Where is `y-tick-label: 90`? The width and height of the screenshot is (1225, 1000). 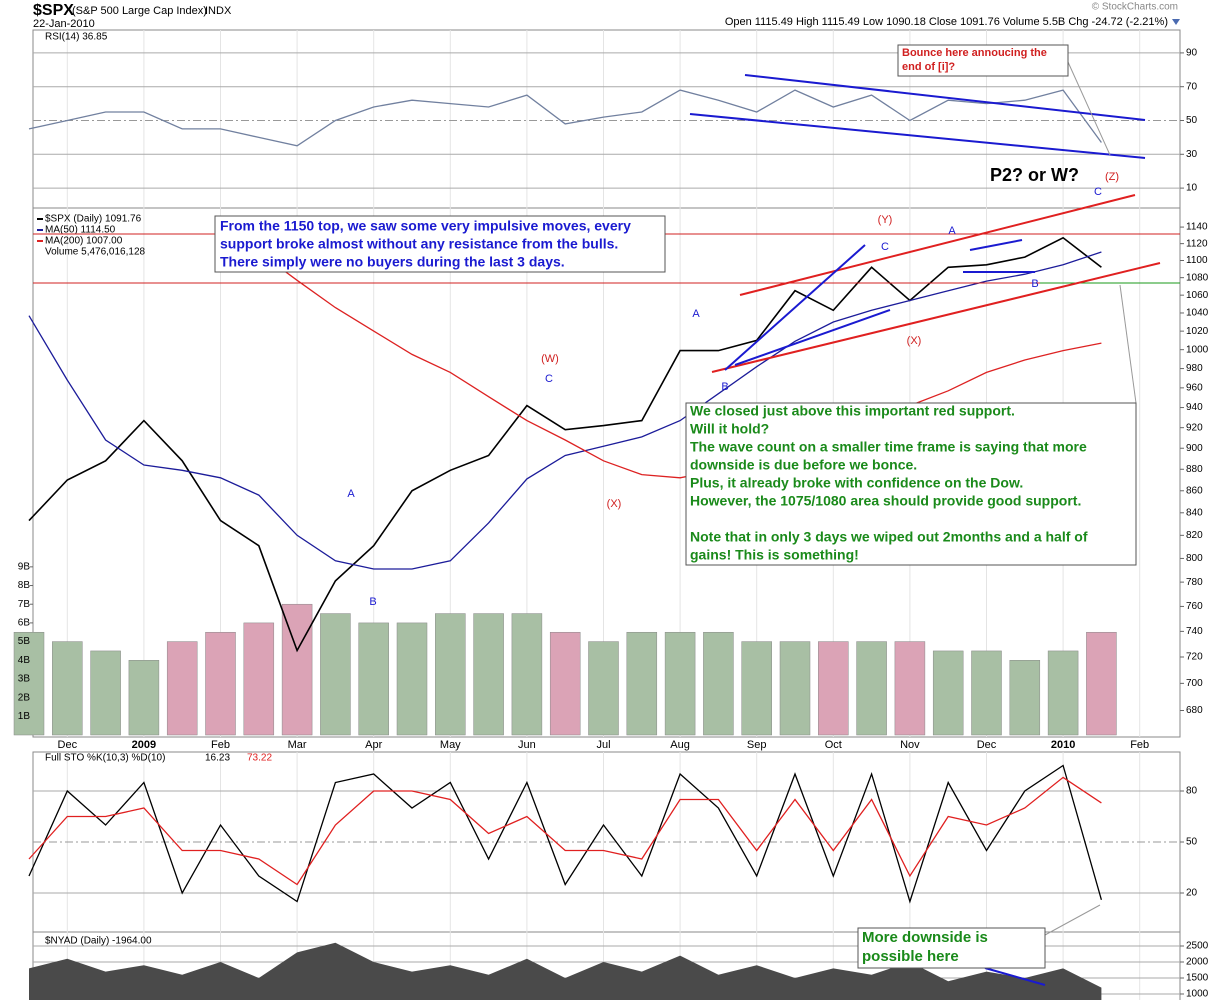 y-tick-label: 90 is located at coordinates (1192, 53).